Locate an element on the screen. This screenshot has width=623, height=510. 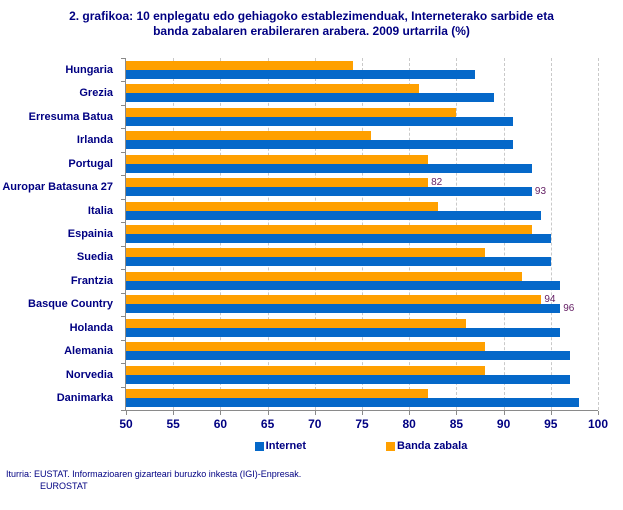
bar-group-italia is located at coordinates (362, 210).